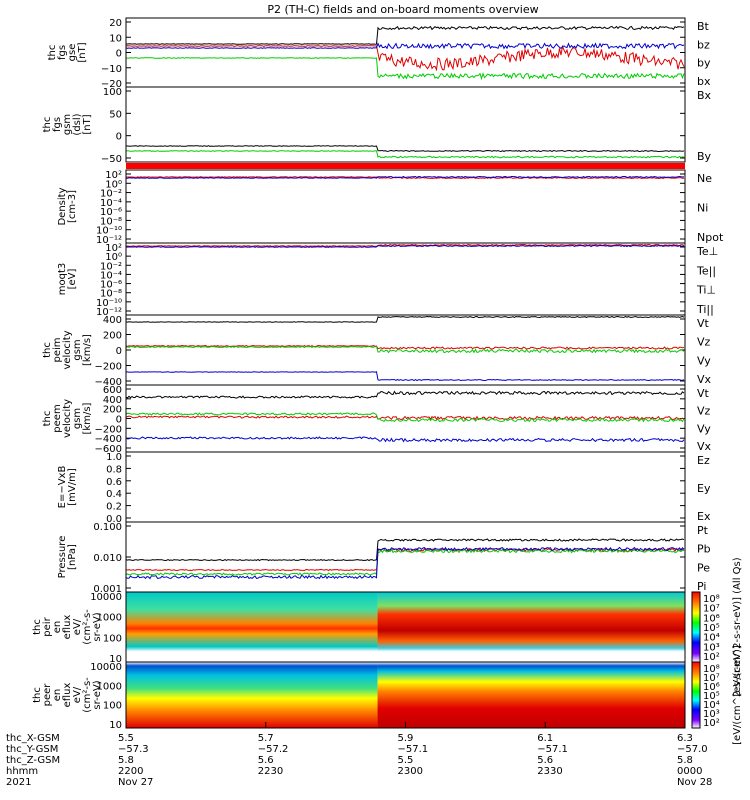  Describe the element at coordinates (405, 550) in the screenshot. I see `trace-Pt` at that location.